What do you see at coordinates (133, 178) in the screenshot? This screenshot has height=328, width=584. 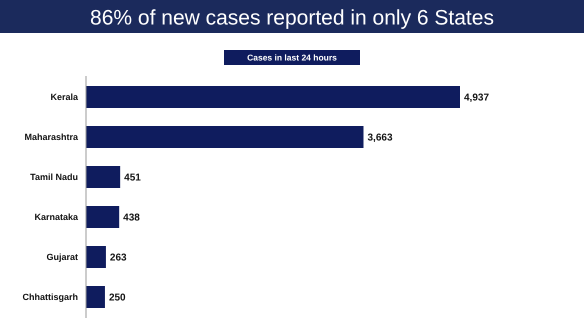 I see `data-label: 451` at bounding box center [133, 178].